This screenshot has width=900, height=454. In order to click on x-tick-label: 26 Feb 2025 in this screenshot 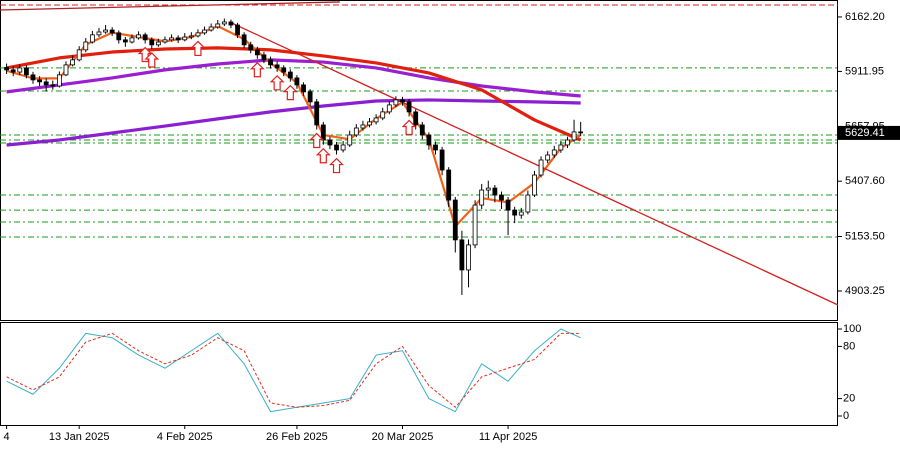, I will do `click(297, 437)`.